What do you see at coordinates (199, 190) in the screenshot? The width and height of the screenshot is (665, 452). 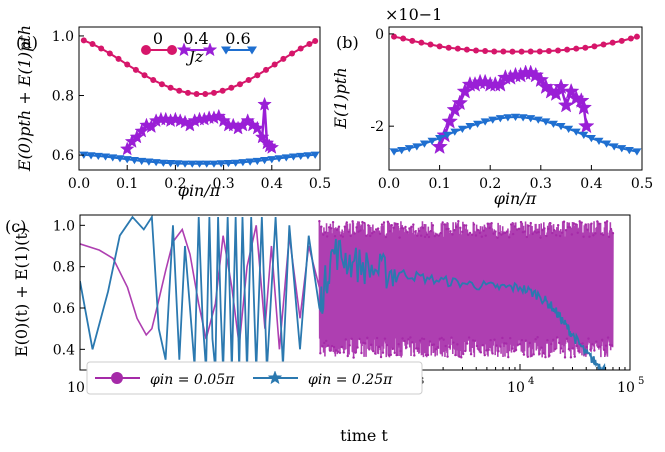 I see `panel-a-xlabel: φin/π` at bounding box center [199, 190].